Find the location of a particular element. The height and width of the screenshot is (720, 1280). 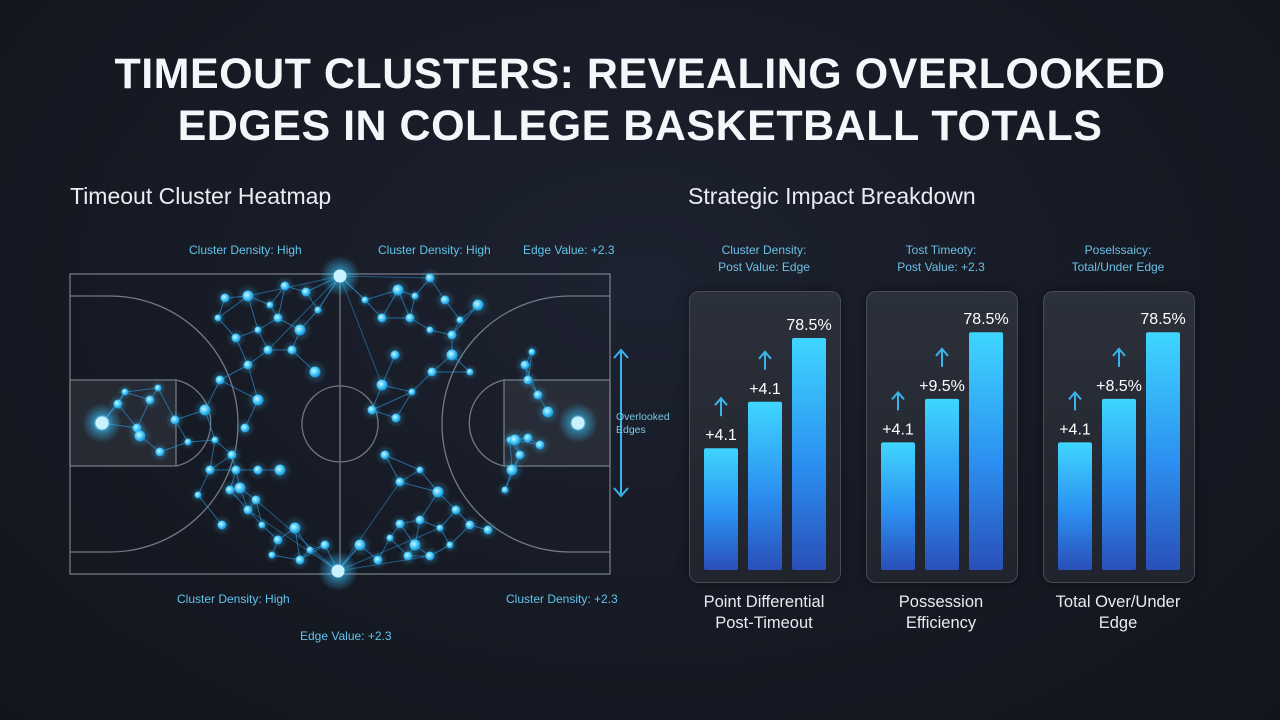

bar-chart-total-over-under: +4.1 +8.5% 78.5% is located at coordinates (1122, 440).